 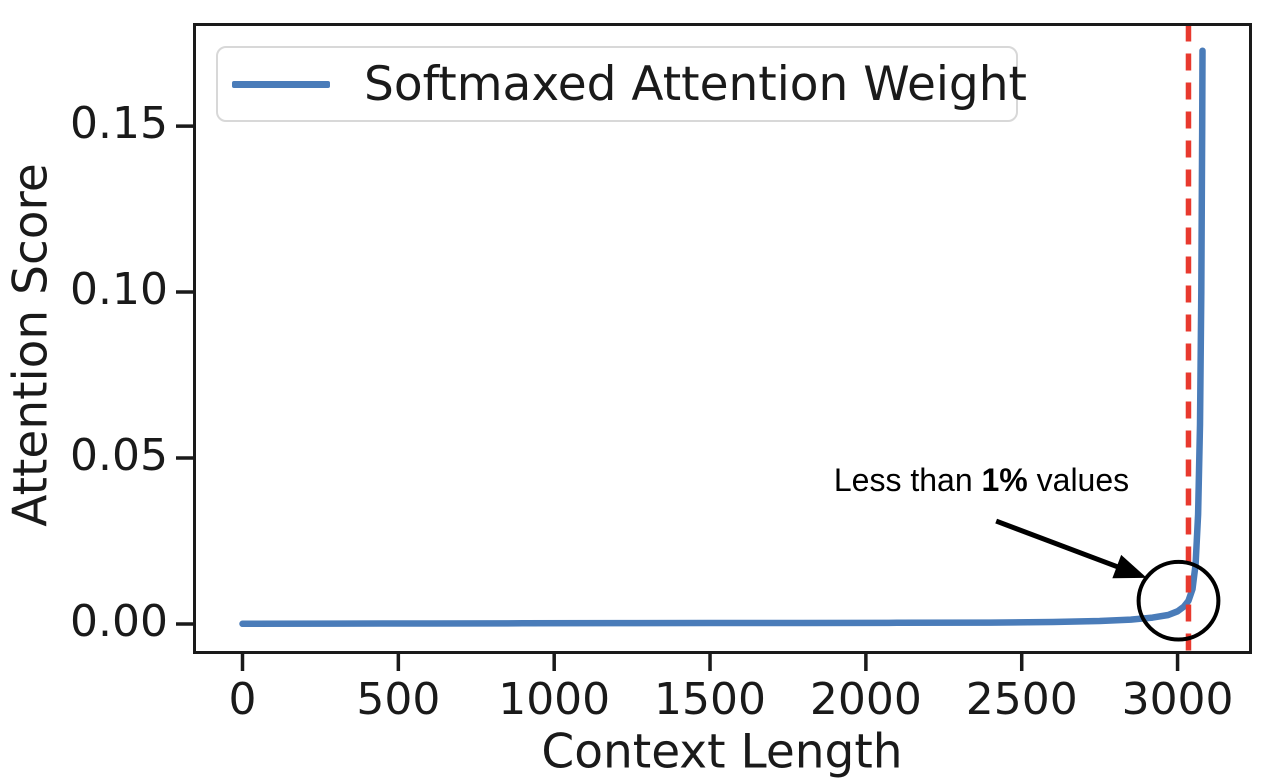 I want to click on y-tick-label: 0.00, so click(x=119, y=621).